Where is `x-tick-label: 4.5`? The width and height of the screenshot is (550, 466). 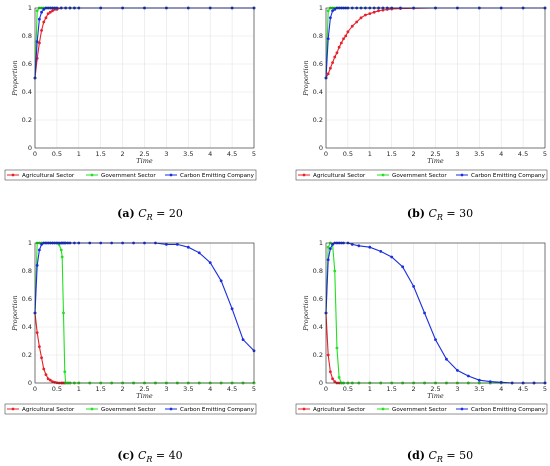 x-tick-label: 4.5 is located at coordinates (232, 154).